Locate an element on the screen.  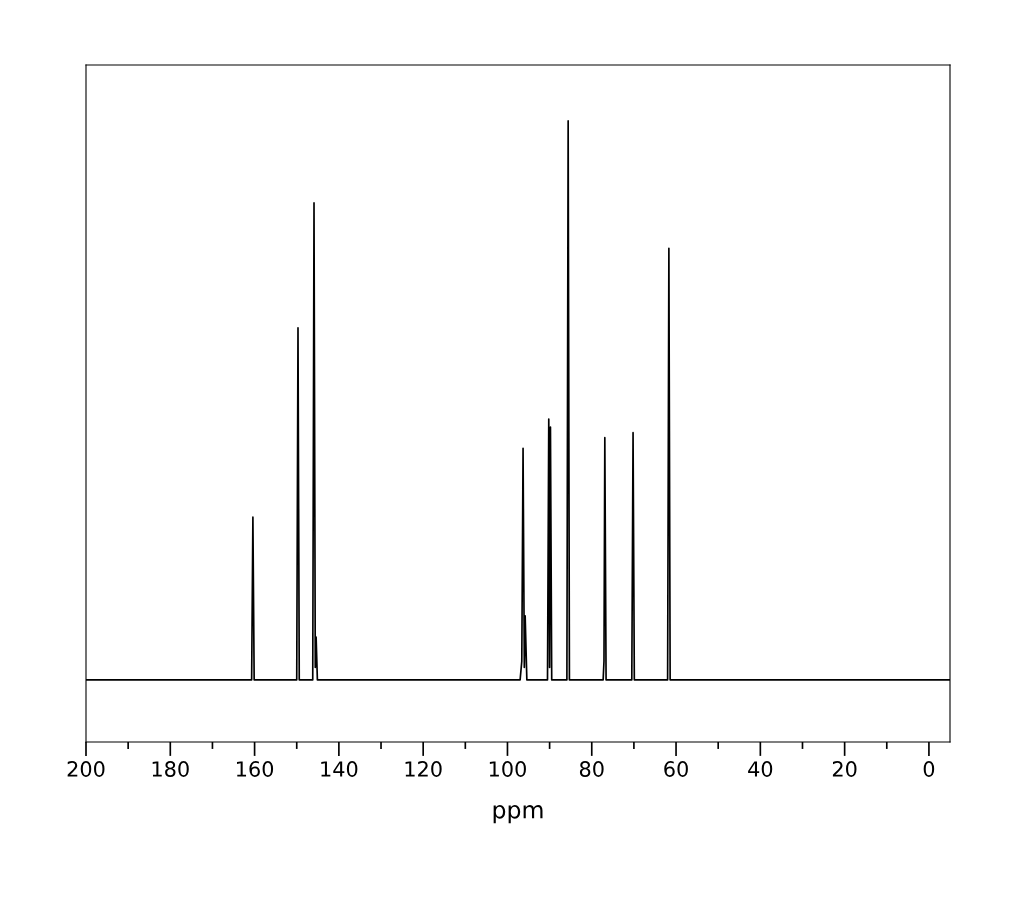
x-tick-label: 140 is located at coordinates (339, 769).